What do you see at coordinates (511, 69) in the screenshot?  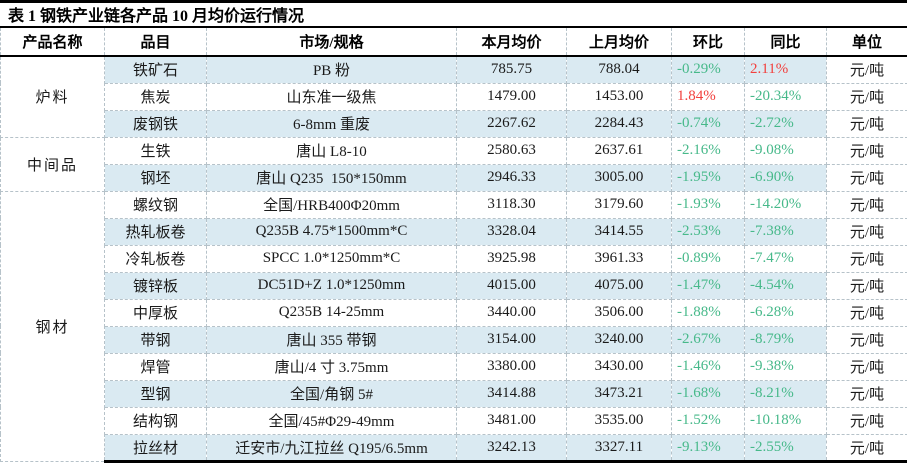 I see `current-price-cell: 785.75` at bounding box center [511, 69].